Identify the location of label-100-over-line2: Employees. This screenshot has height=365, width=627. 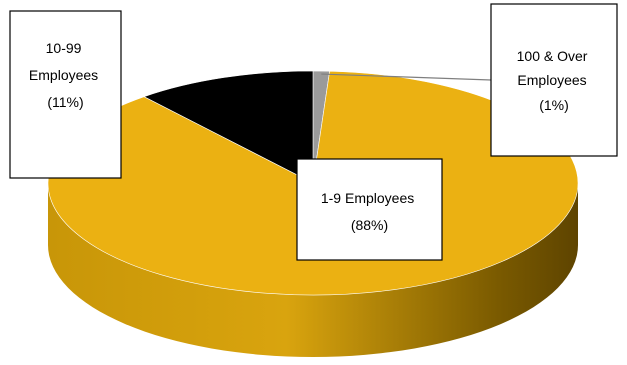
(551, 80).